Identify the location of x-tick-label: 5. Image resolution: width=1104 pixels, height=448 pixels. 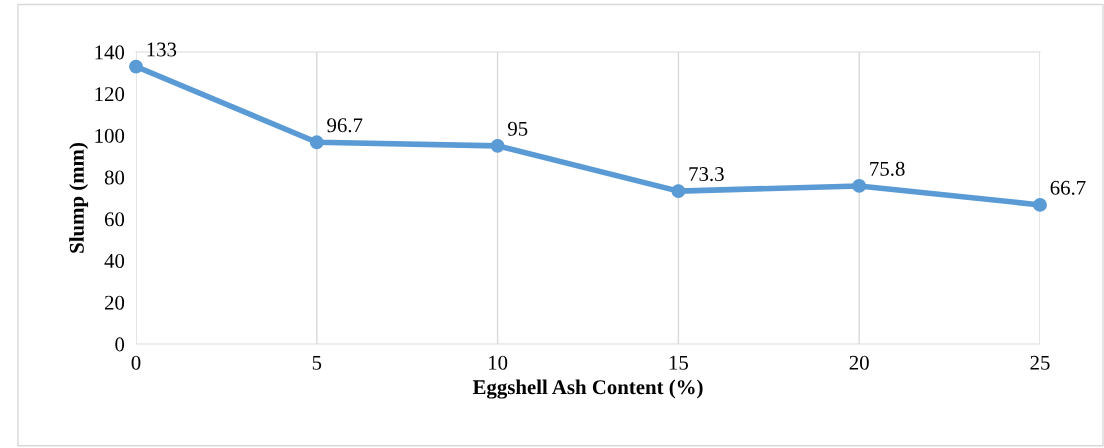
(317, 362).